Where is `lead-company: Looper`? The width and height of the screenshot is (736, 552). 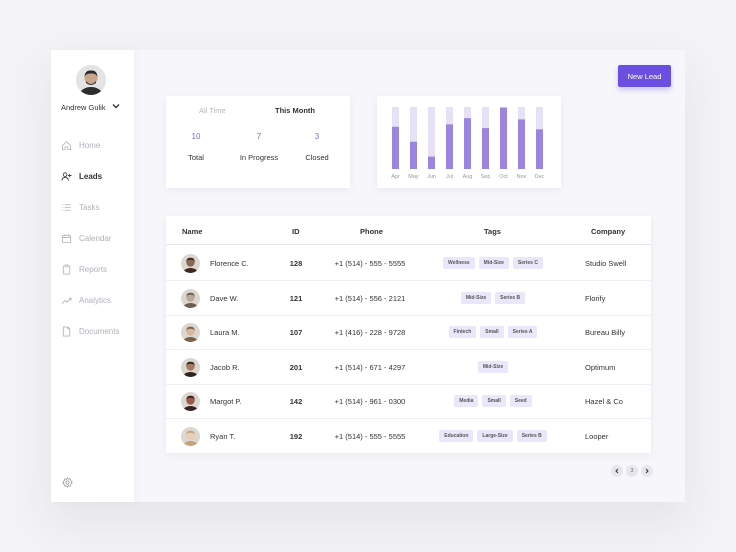
lead-company: Looper is located at coordinates (597, 436).